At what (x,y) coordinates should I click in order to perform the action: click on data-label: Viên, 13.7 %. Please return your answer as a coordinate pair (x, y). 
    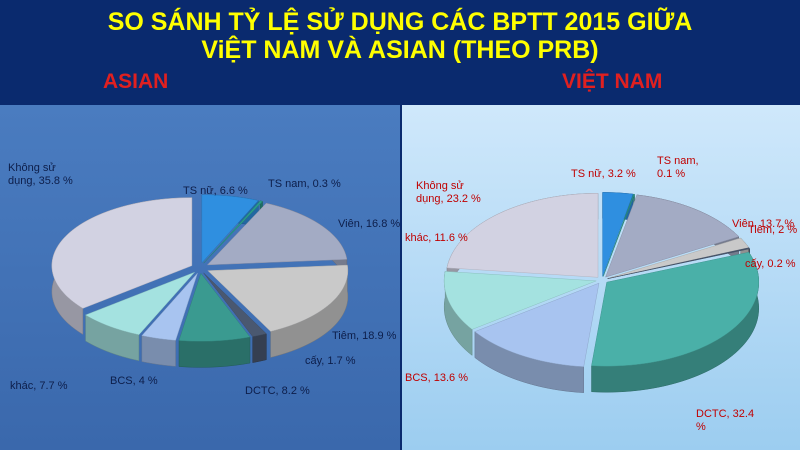
    Looking at the image, I should click on (763, 224).